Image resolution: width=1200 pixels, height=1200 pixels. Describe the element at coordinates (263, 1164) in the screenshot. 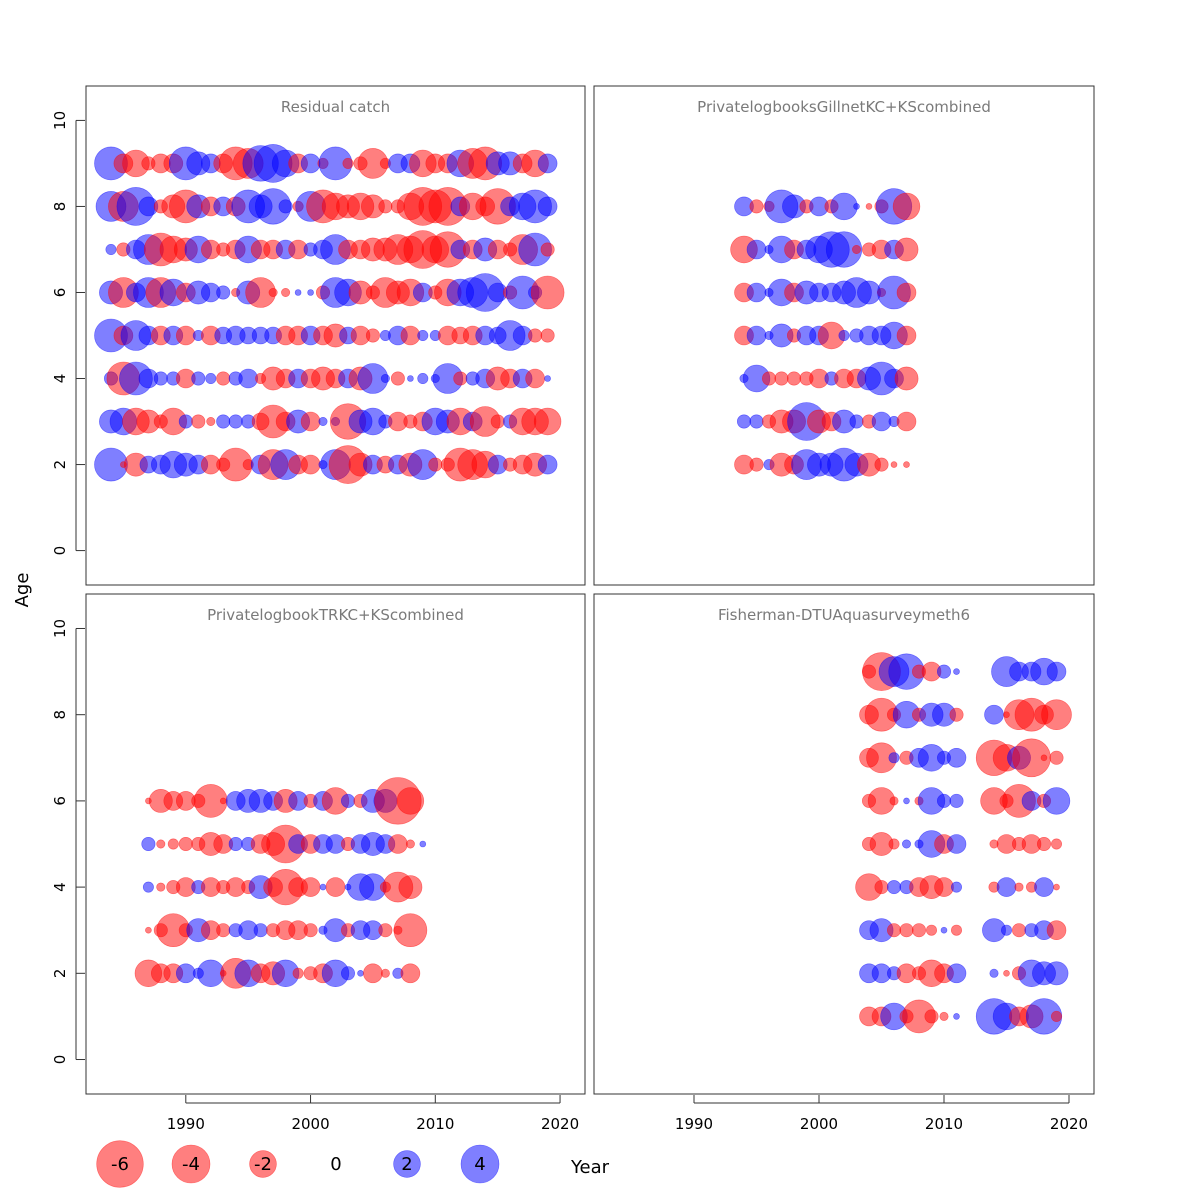

I see `legend-label: -2` at that location.